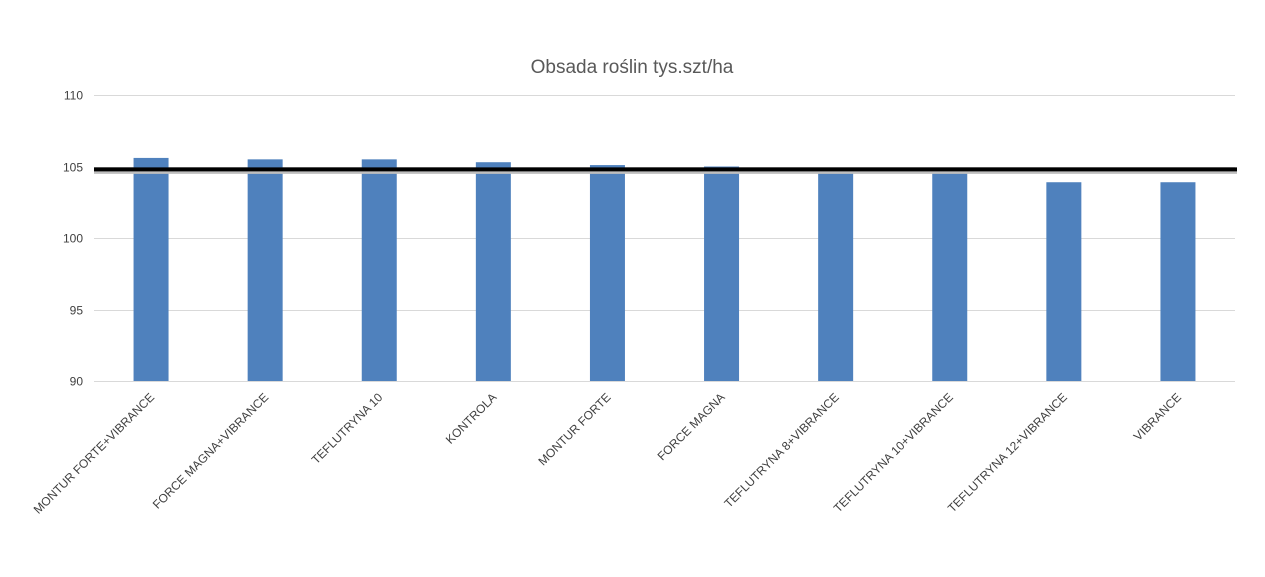 The height and width of the screenshot is (577, 1265). What do you see at coordinates (893, 452) in the screenshot?
I see `x-category-label: TEFLUTRYNA 10+VIBRANCE` at bounding box center [893, 452].